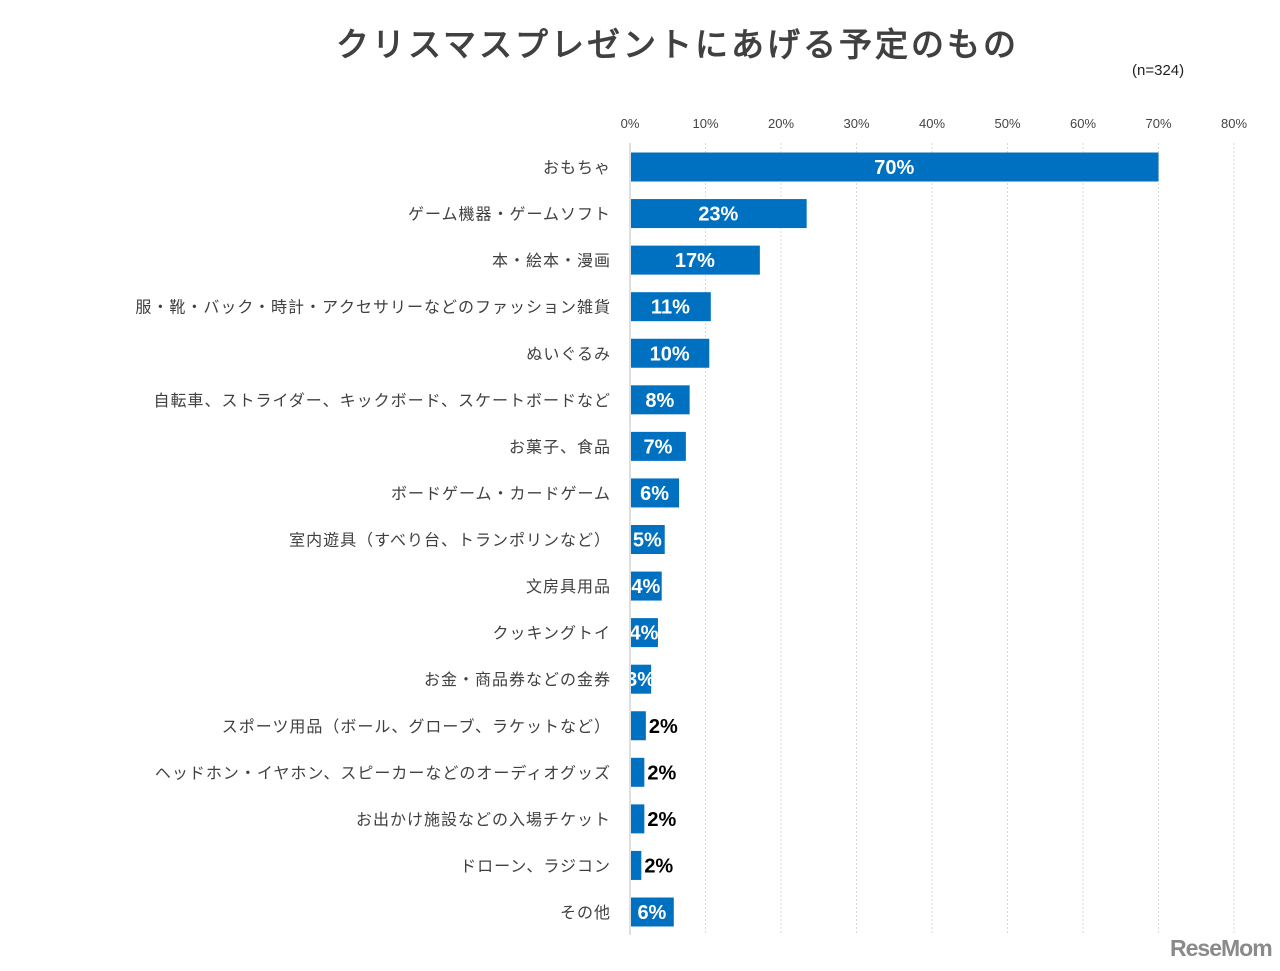 The width and height of the screenshot is (1280, 971). What do you see at coordinates (1234, 123) in the screenshot?
I see `x-tick-label: 80%` at bounding box center [1234, 123].